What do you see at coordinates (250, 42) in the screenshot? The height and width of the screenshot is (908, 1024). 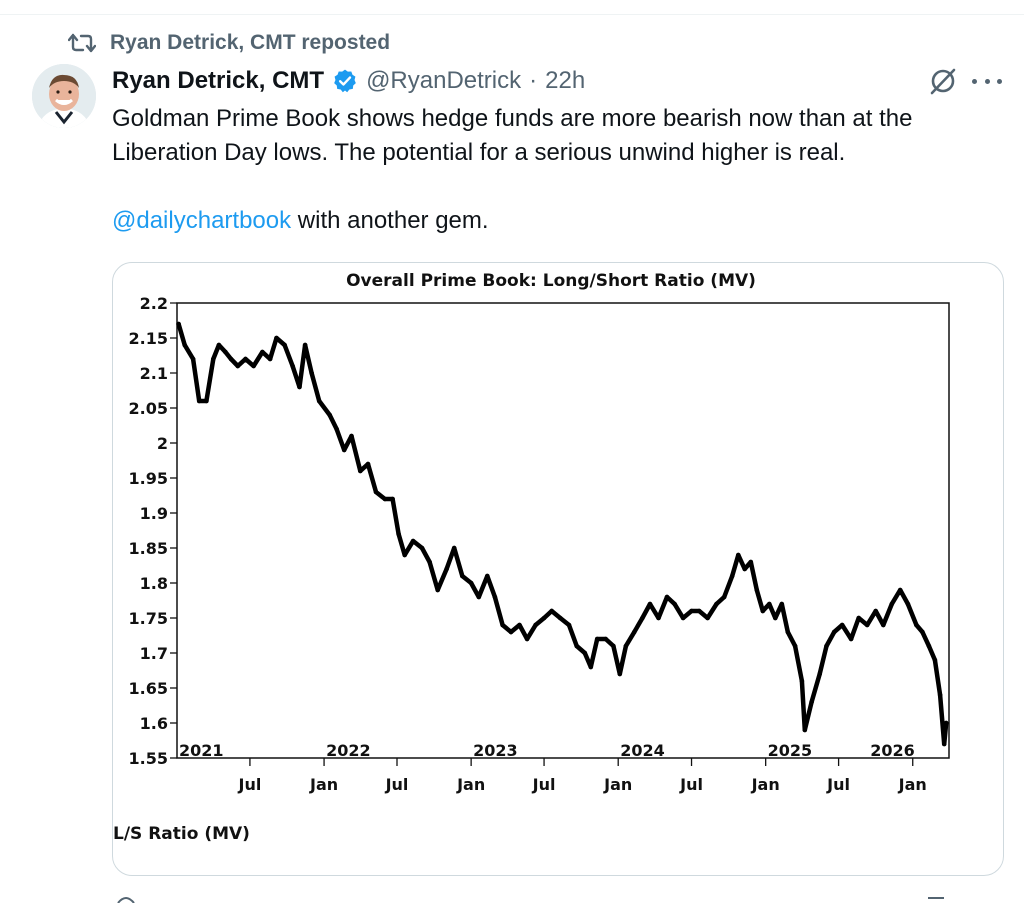 I see `repost-label: Ryan Detrick, CMT reposted` at bounding box center [250, 42].